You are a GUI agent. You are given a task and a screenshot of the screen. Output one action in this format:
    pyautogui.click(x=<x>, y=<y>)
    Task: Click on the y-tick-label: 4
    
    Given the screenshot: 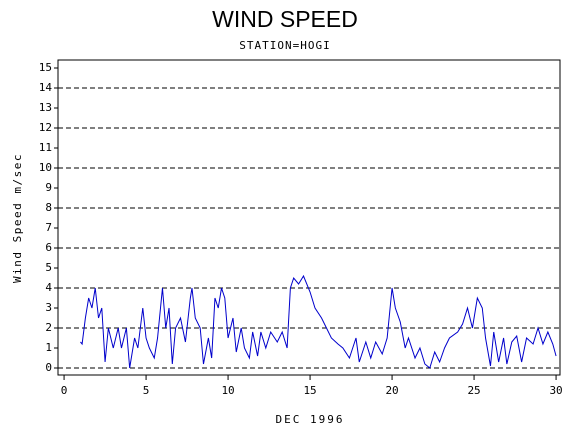 What is the action you would take?
    pyautogui.click(x=48, y=287)
    